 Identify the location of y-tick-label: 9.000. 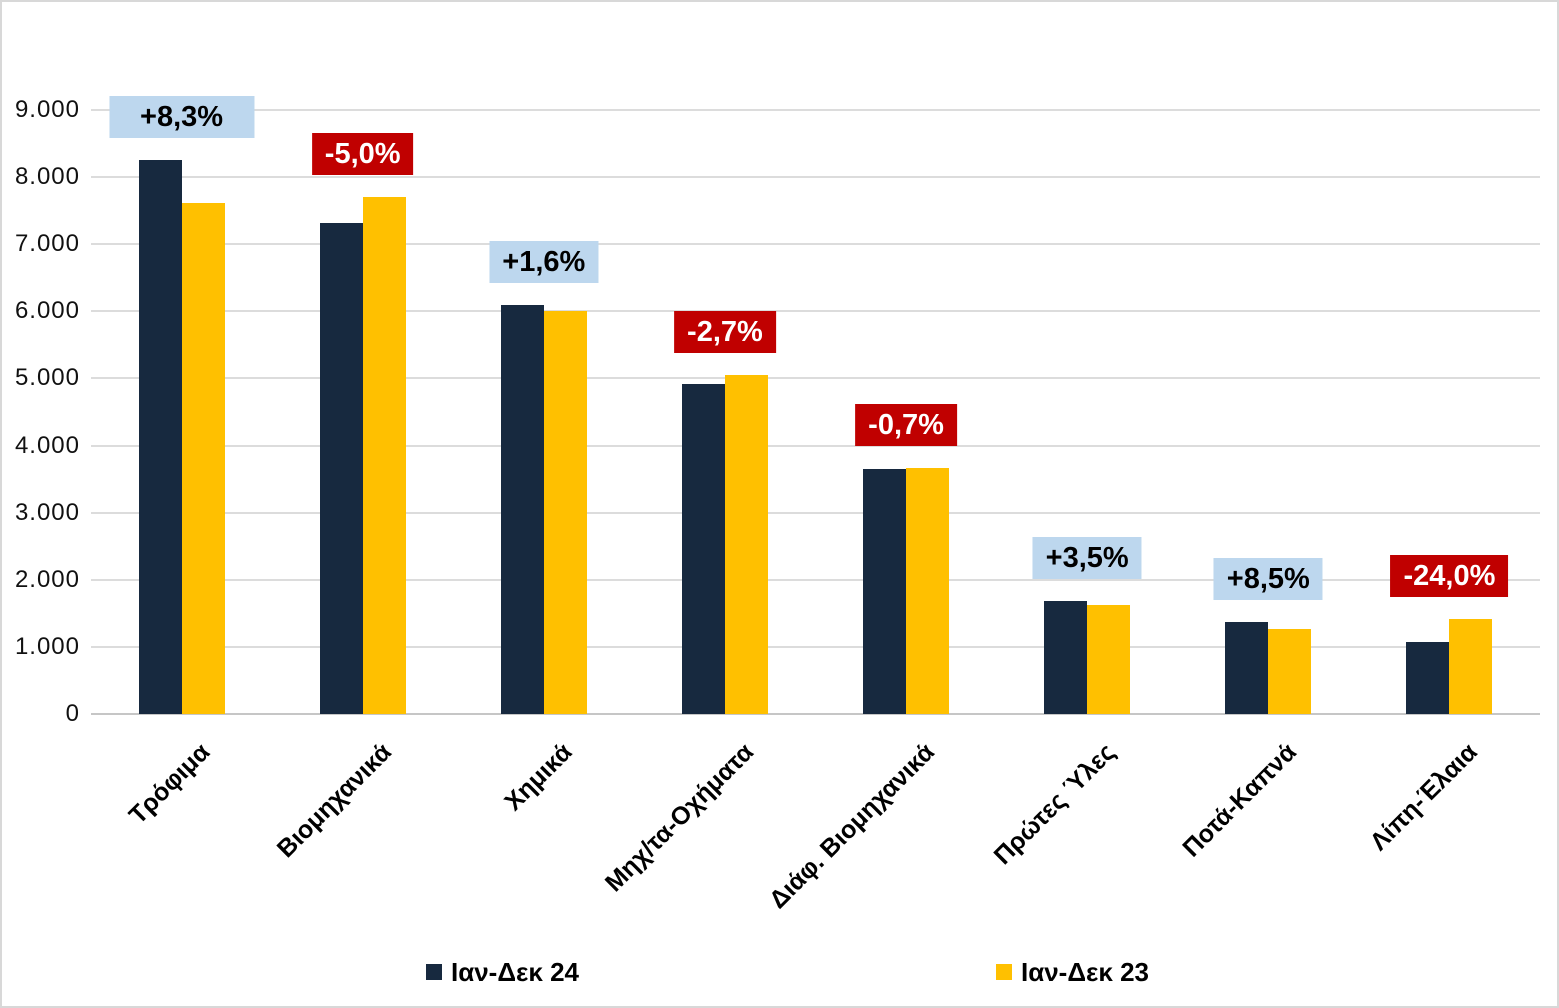
(47, 109).